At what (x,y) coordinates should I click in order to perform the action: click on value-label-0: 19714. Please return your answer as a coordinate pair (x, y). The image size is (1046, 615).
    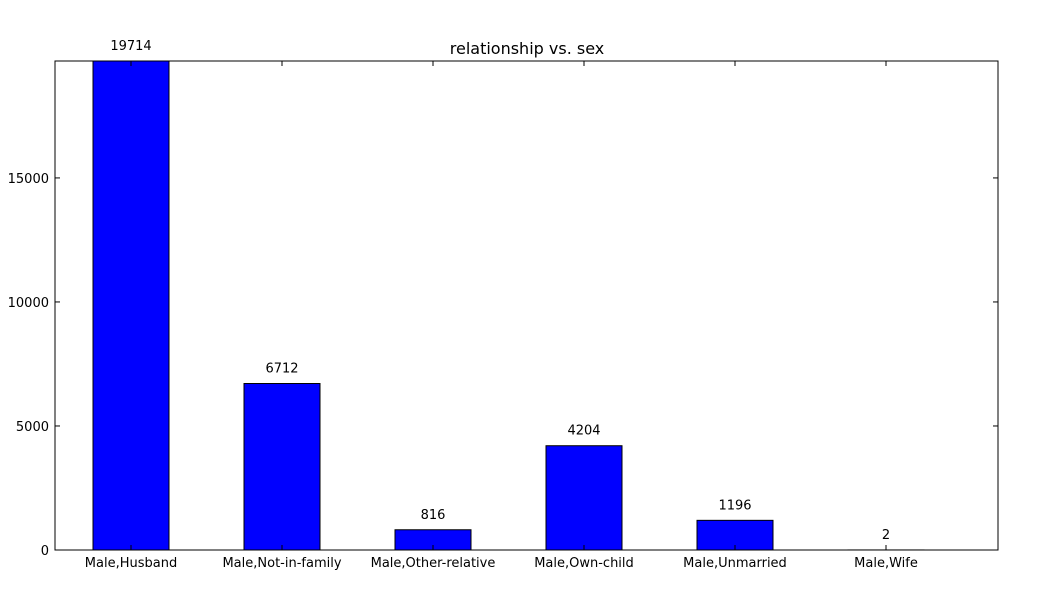
    Looking at the image, I should click on (130, 46).